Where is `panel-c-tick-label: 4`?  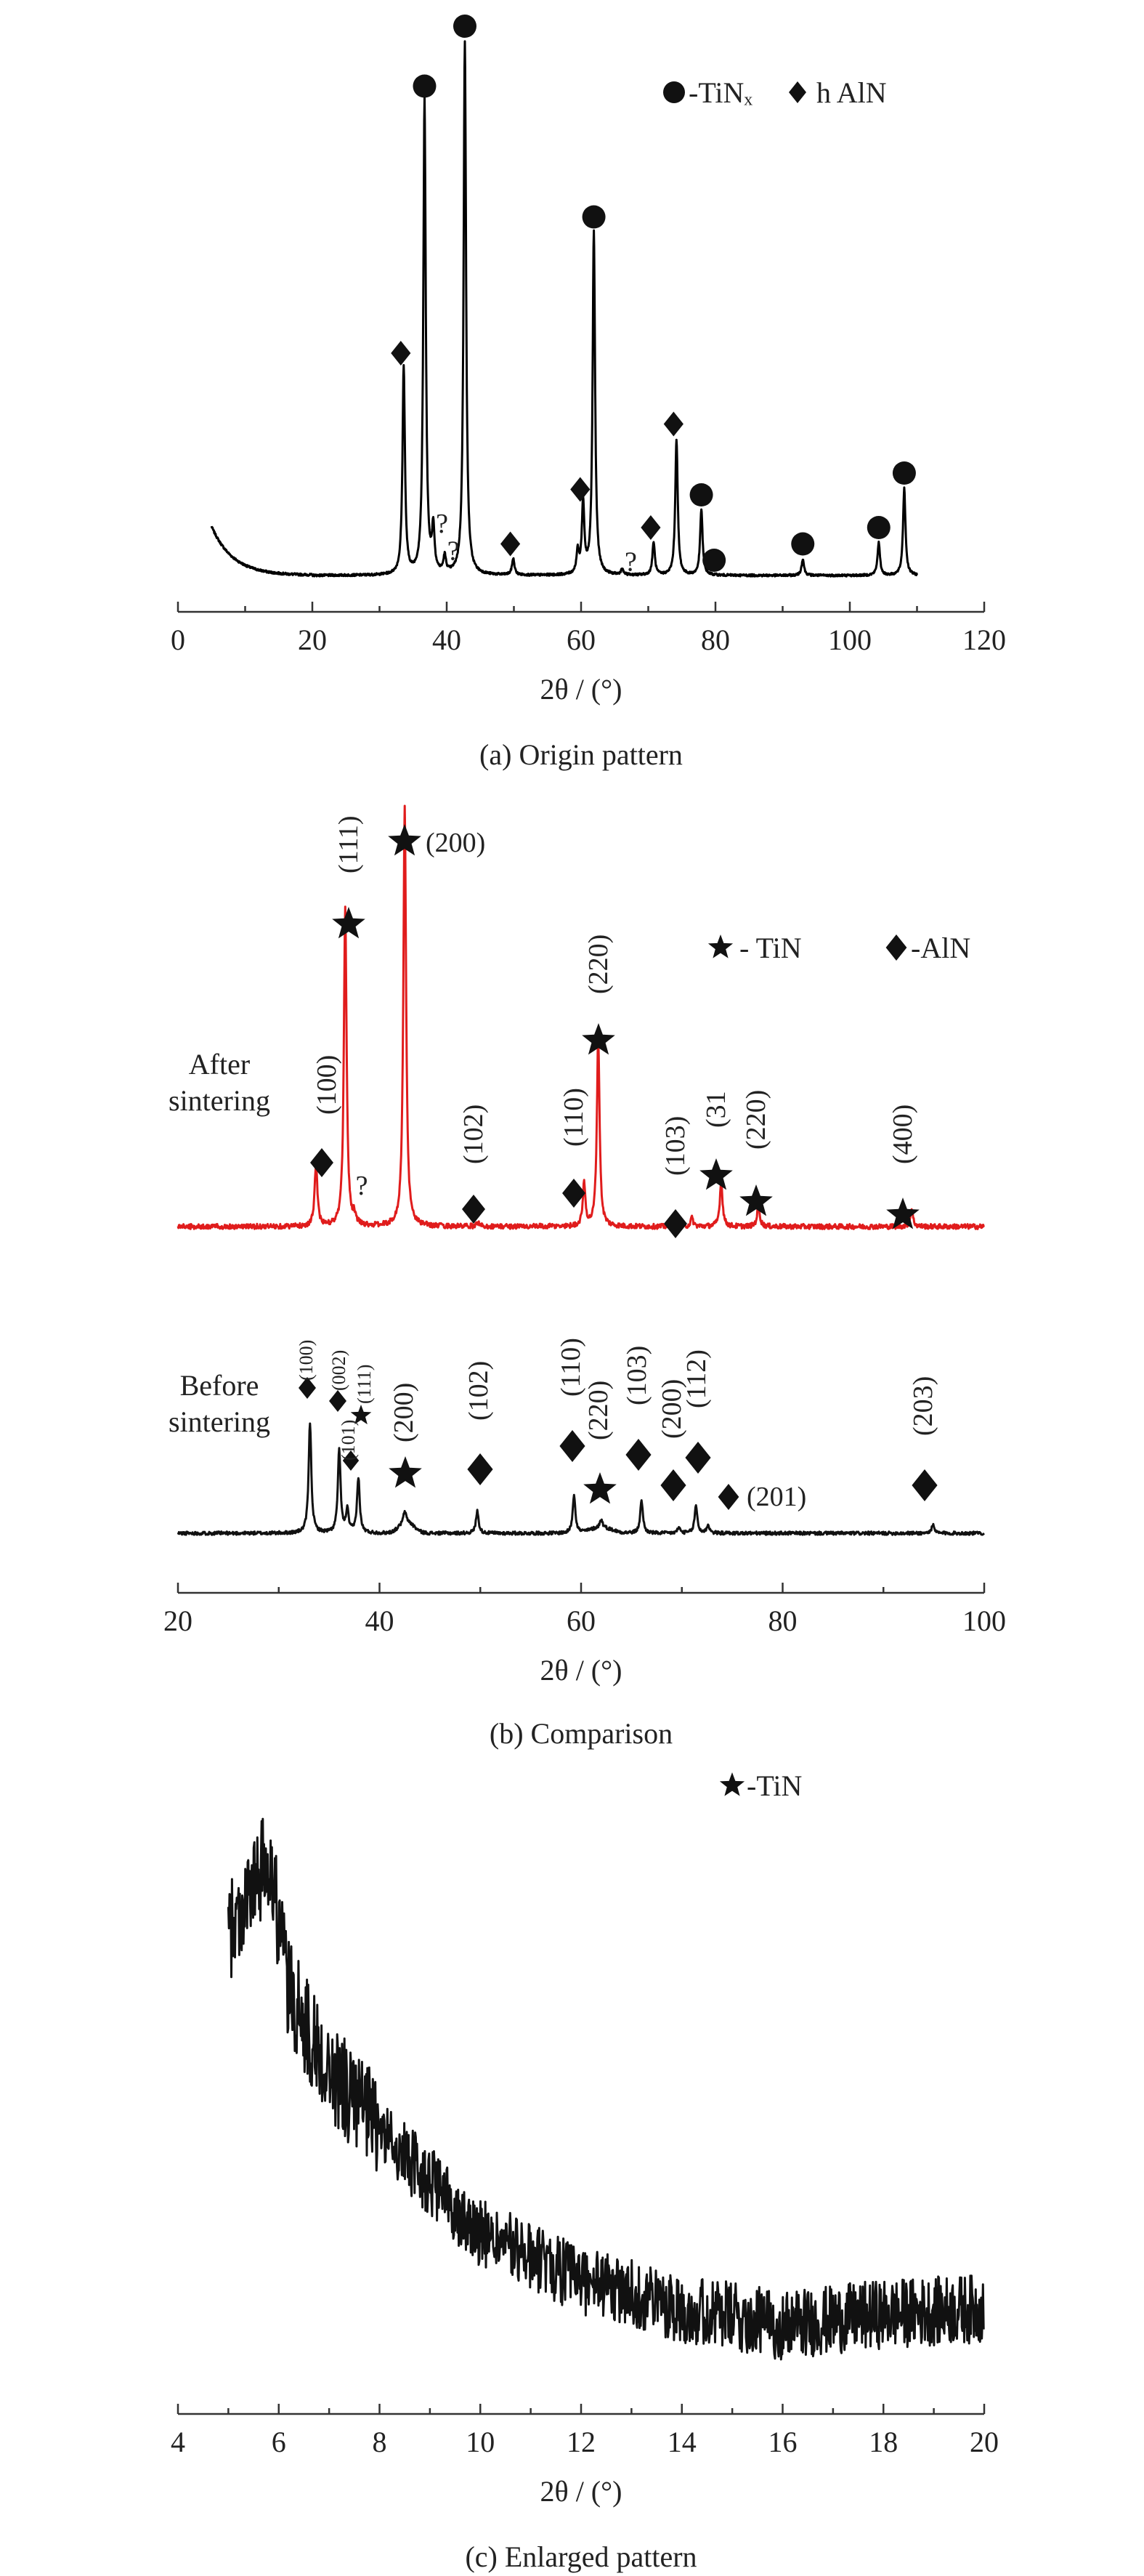
panel-c-tick-label: 4 is located at coordinates (178, 2442).